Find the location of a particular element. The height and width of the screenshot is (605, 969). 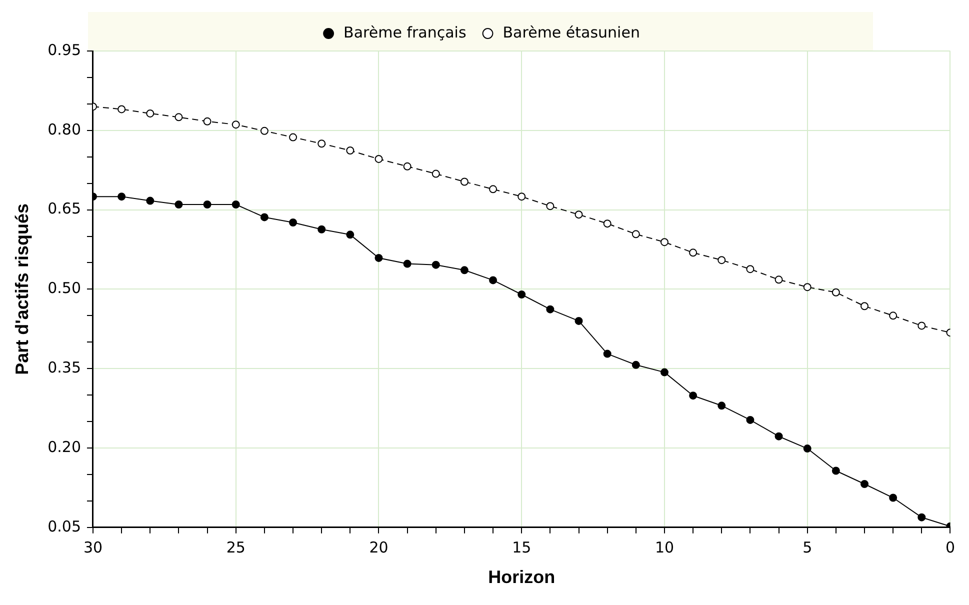

legend-label: Barème français is located at coordinates (405, 32).